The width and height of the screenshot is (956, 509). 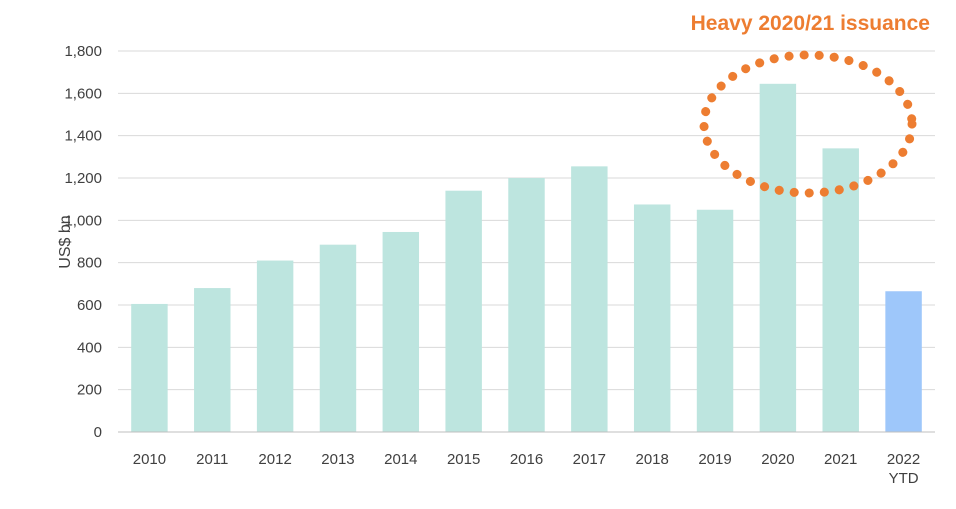 I want to click on x-tick-label: 2014, so click(x=400, y=459).